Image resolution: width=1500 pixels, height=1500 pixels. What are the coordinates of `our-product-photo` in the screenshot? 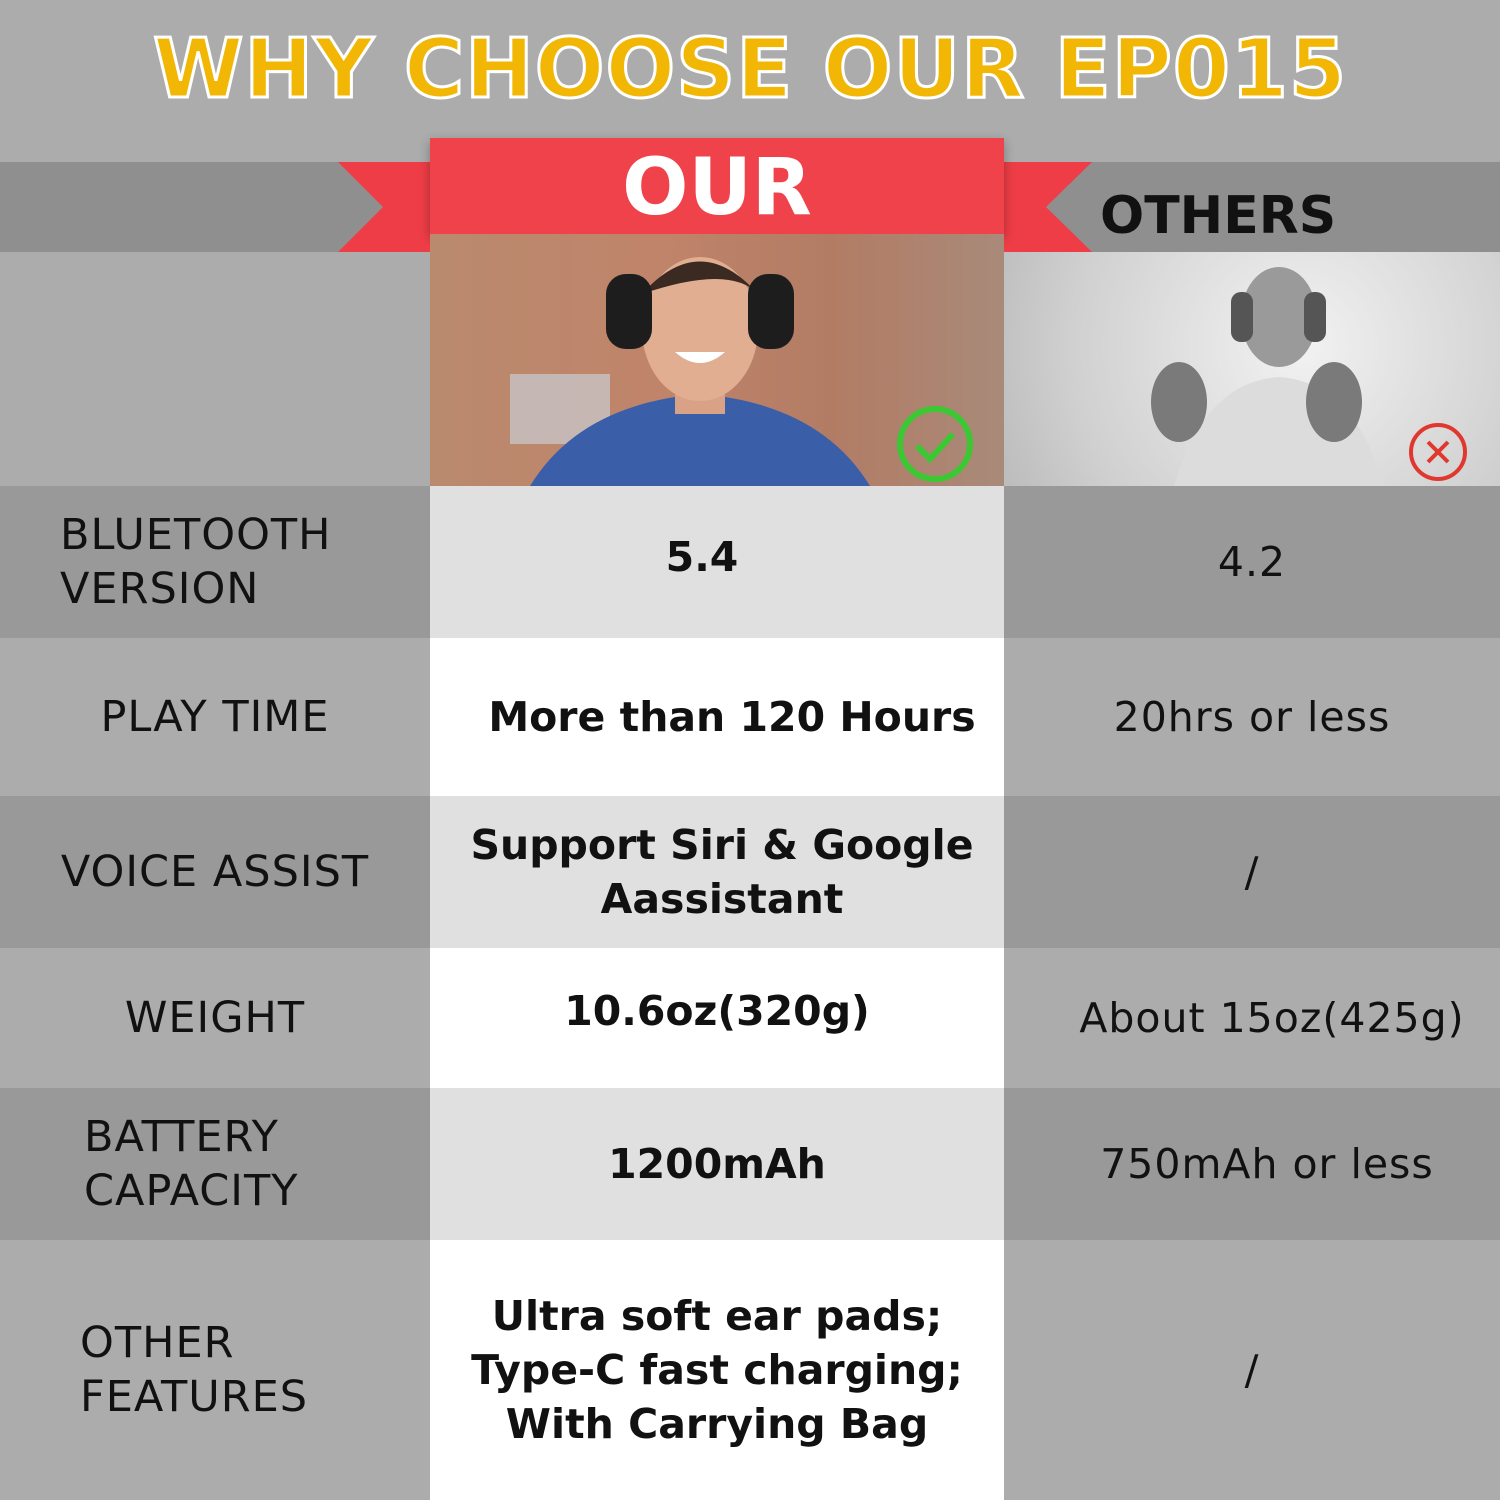 It's located at (717, 360).